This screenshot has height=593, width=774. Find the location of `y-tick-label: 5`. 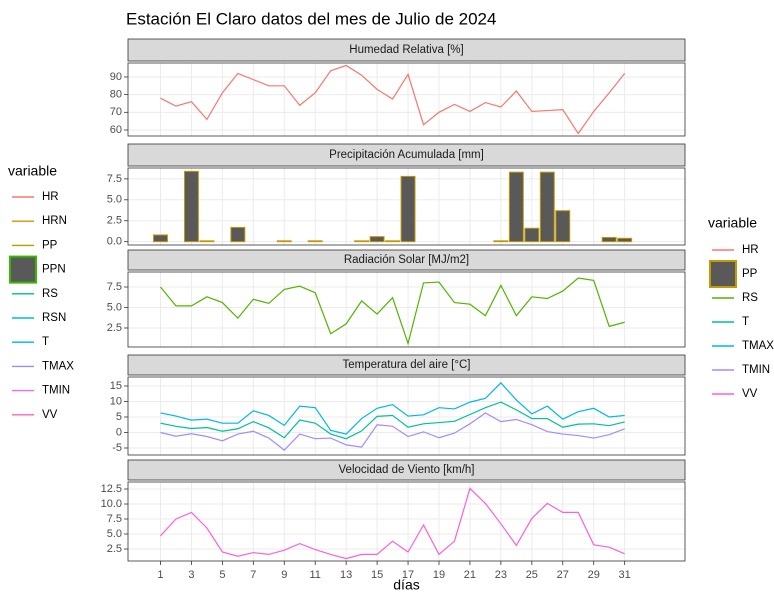

y-tick-label: 5 is located at coordinates (119, 417).